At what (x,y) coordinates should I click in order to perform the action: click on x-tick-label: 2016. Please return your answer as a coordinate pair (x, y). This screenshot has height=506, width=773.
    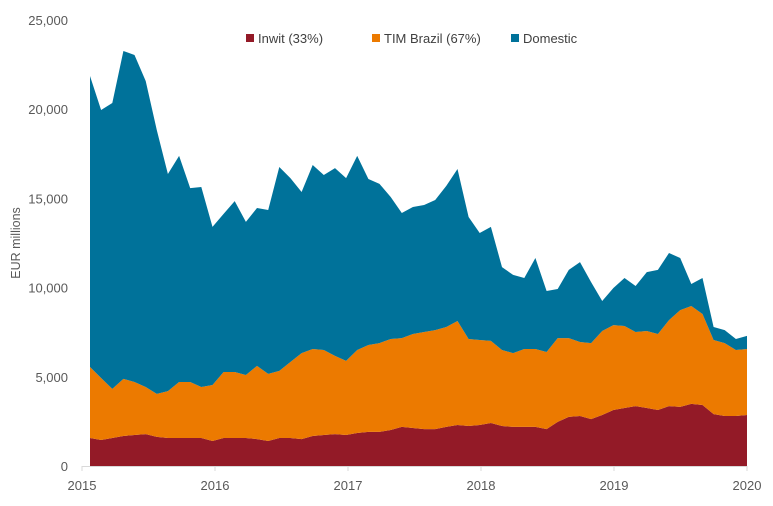
    Looking at the image, I should click on (215, 485).